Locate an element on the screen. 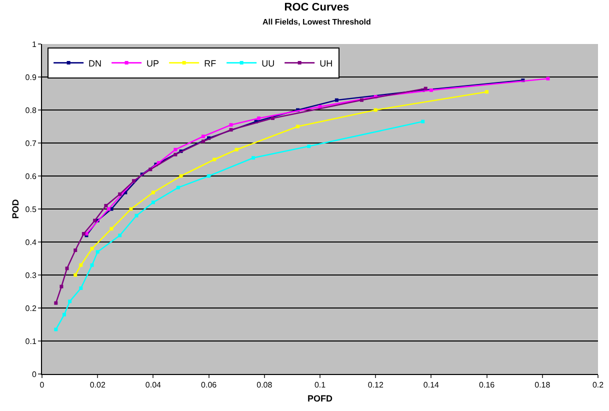 The width and height of the screenshot is (609, 411). y-tick-label: 0.9 is located at coordinates (31, 77).